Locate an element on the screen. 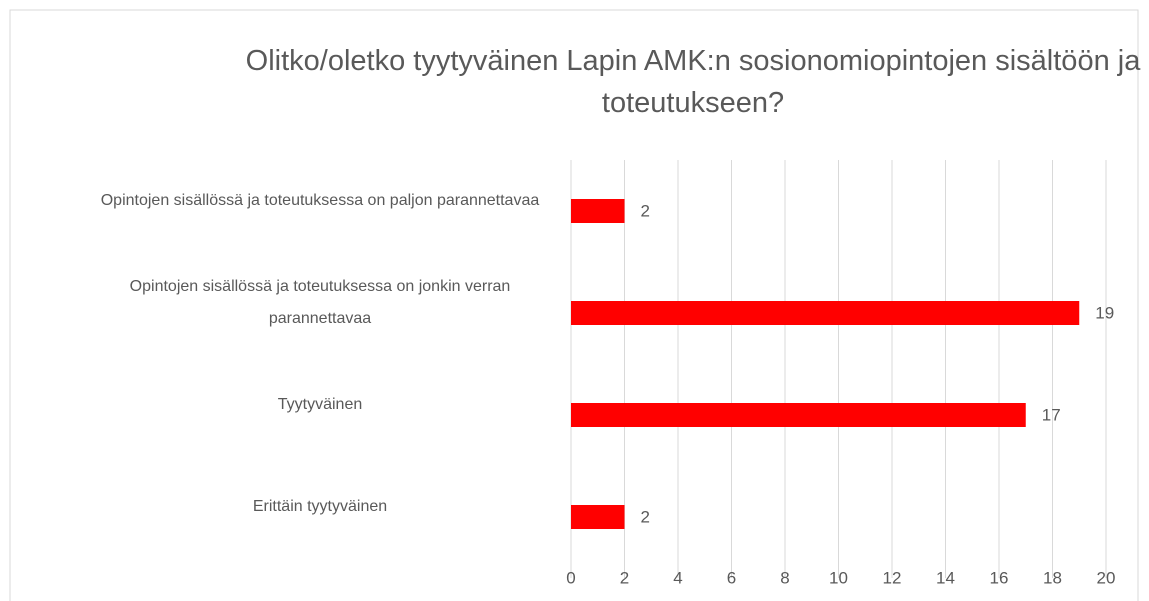 This screenshot has width=1149, height=601. x-tick-label: 0 is located at coordinates (570, 577).